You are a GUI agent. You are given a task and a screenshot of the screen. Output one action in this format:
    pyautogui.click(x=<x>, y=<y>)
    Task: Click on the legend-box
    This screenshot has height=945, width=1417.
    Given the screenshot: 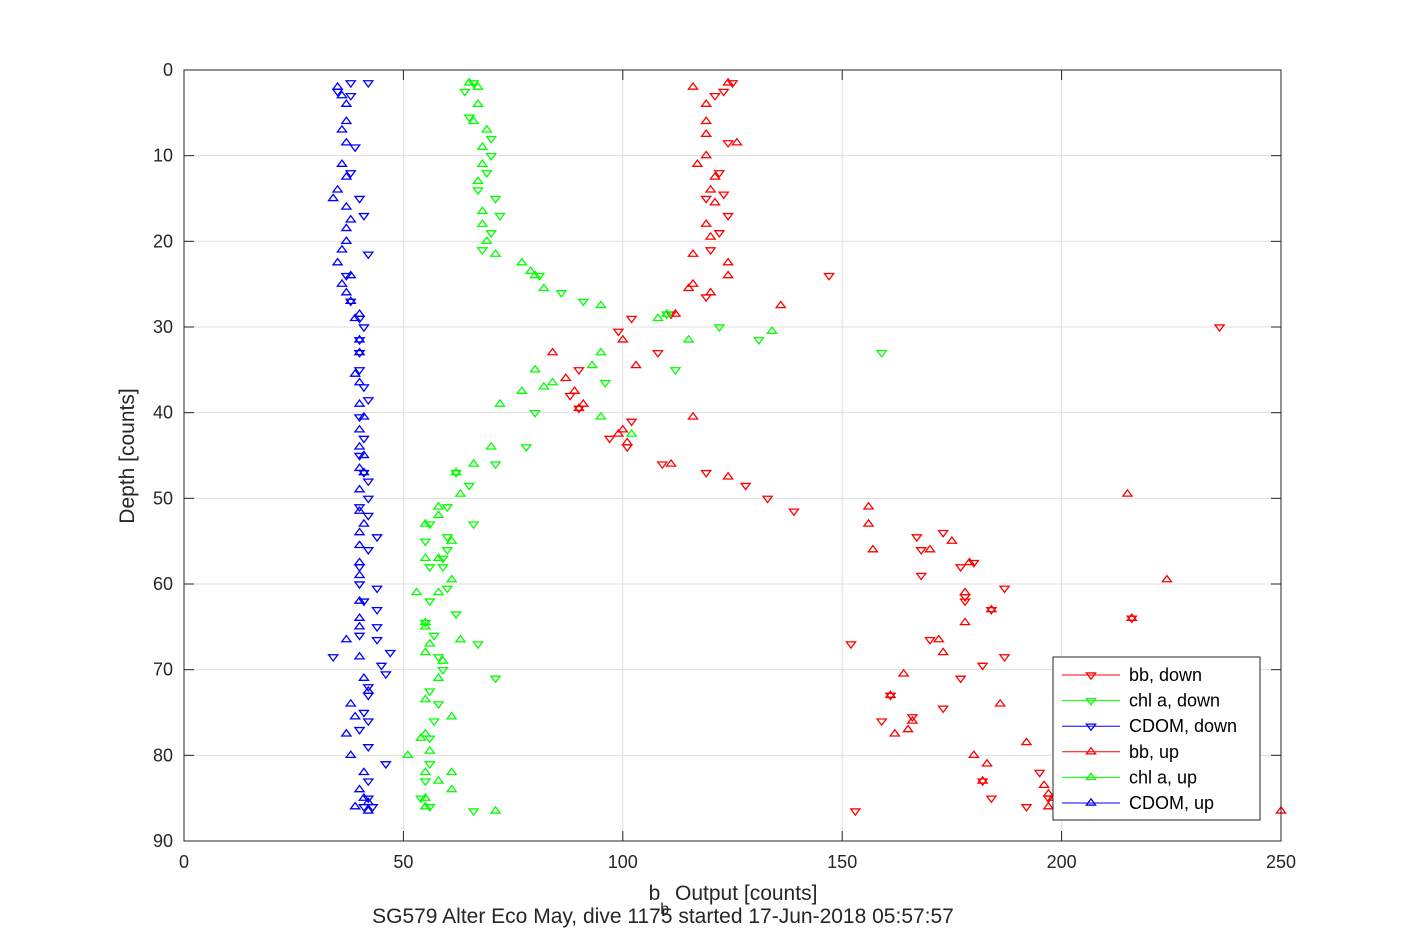 What is the action you would take?
    pyautogui.click(x=1156, y=738)
    